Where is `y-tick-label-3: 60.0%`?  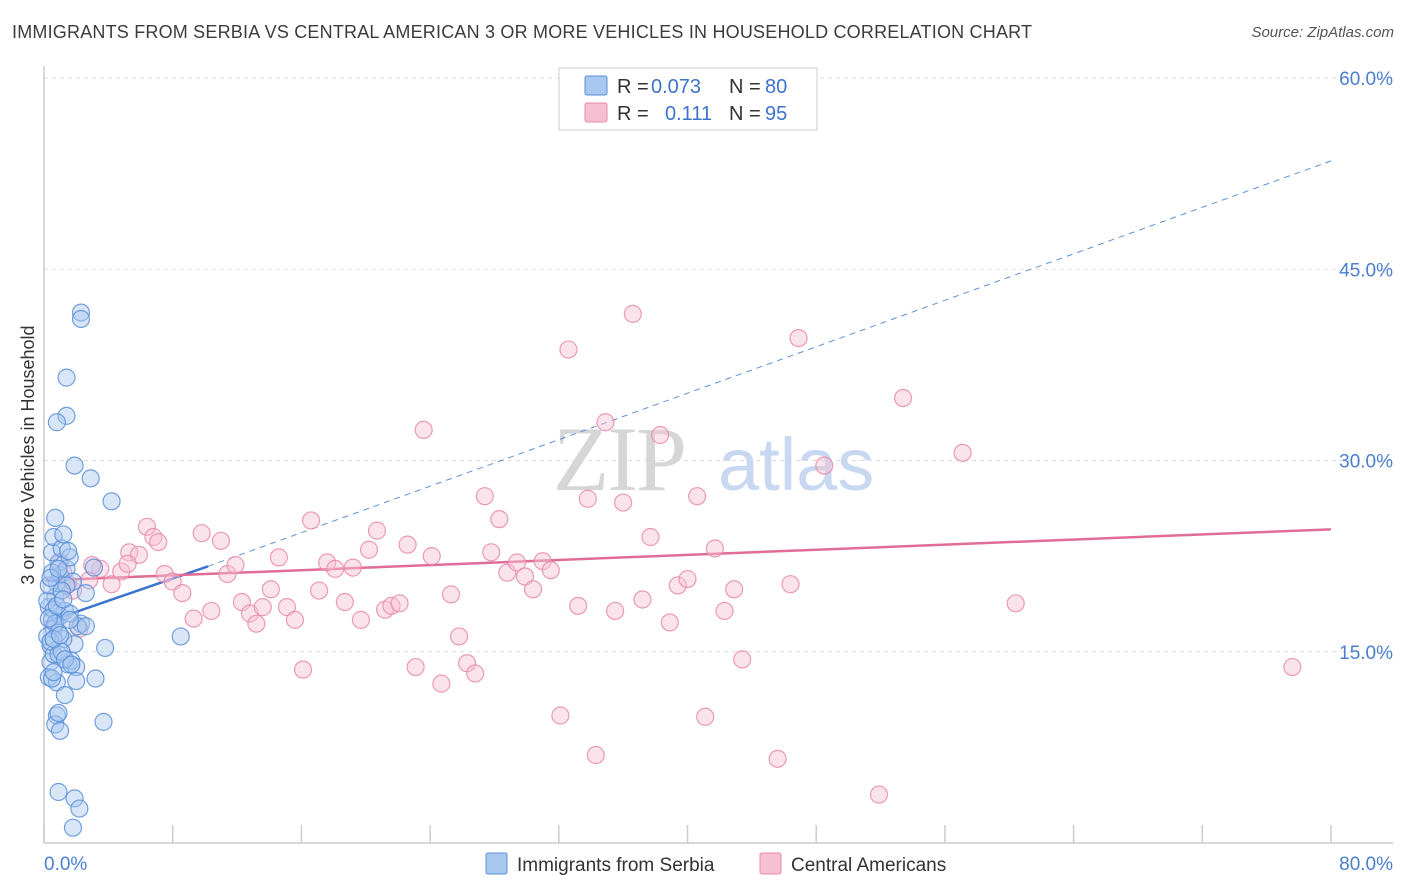
y-tick-label-3: 60.0% is located at coordinates (1366, 79).